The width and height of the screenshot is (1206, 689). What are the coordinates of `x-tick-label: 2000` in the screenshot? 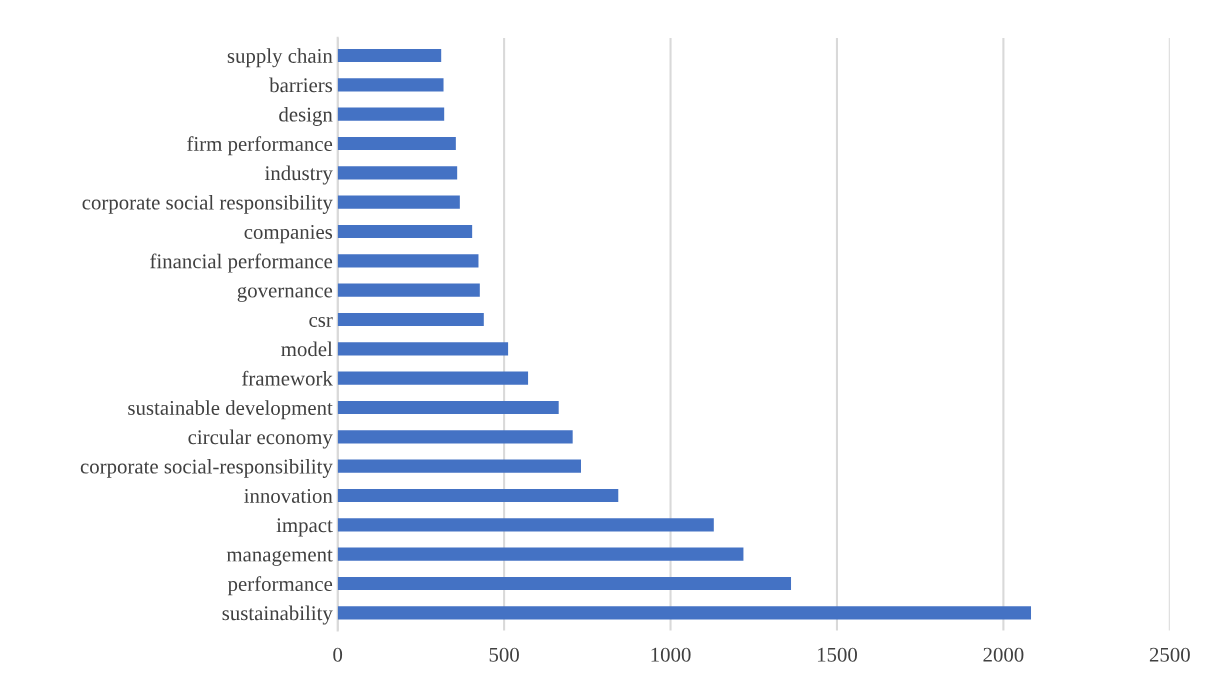 It's located at (1003, 654).